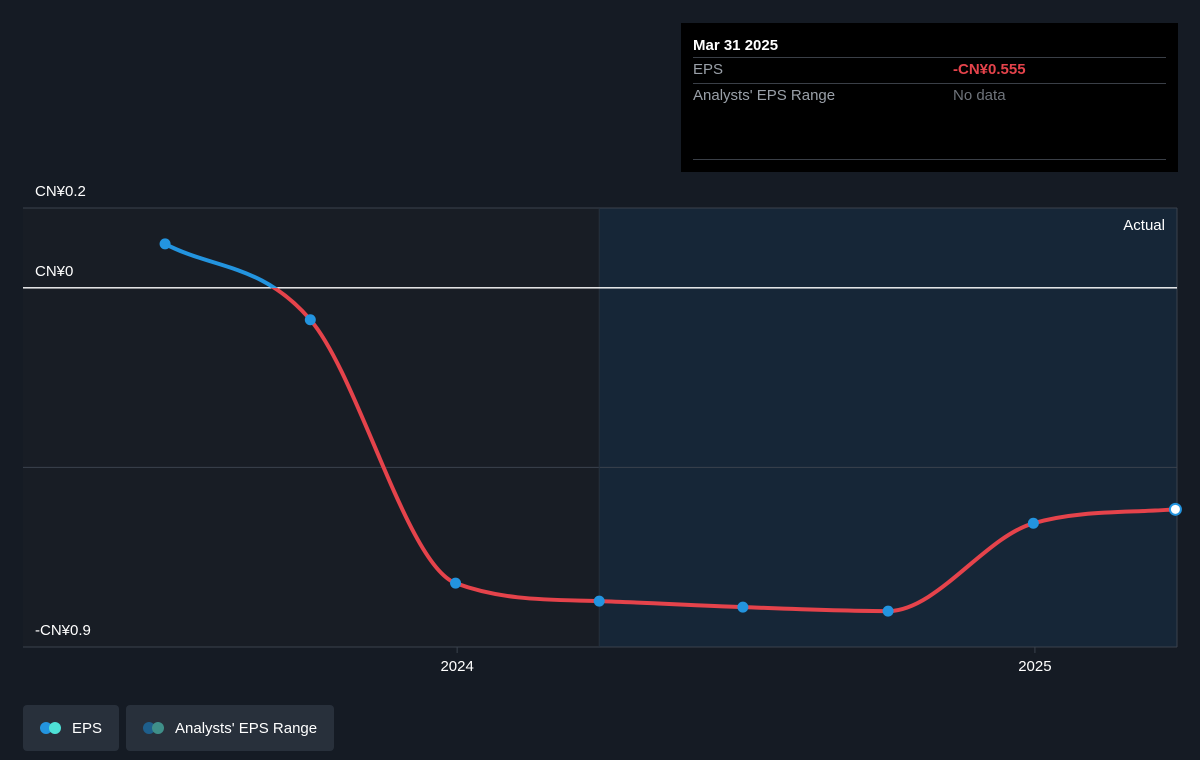  Describe the element at coordinates (929, 159) in the screenshot. I see `tooltip-divider` at that location.